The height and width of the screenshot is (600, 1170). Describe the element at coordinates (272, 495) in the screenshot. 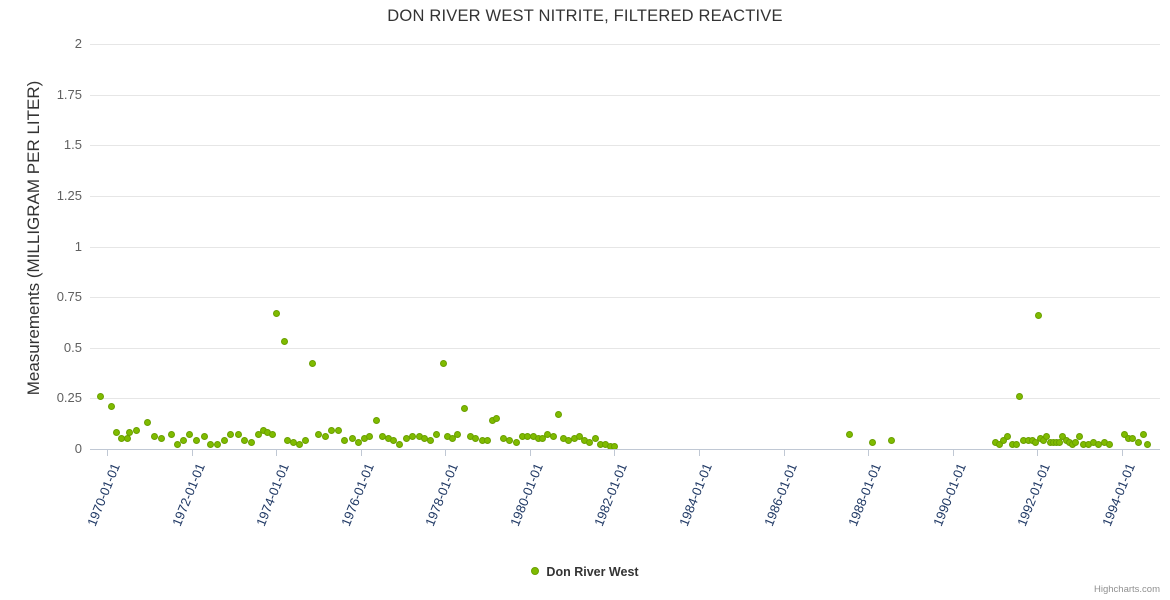

I see `x-axis-tick-label: 1974-01-01` at that location.